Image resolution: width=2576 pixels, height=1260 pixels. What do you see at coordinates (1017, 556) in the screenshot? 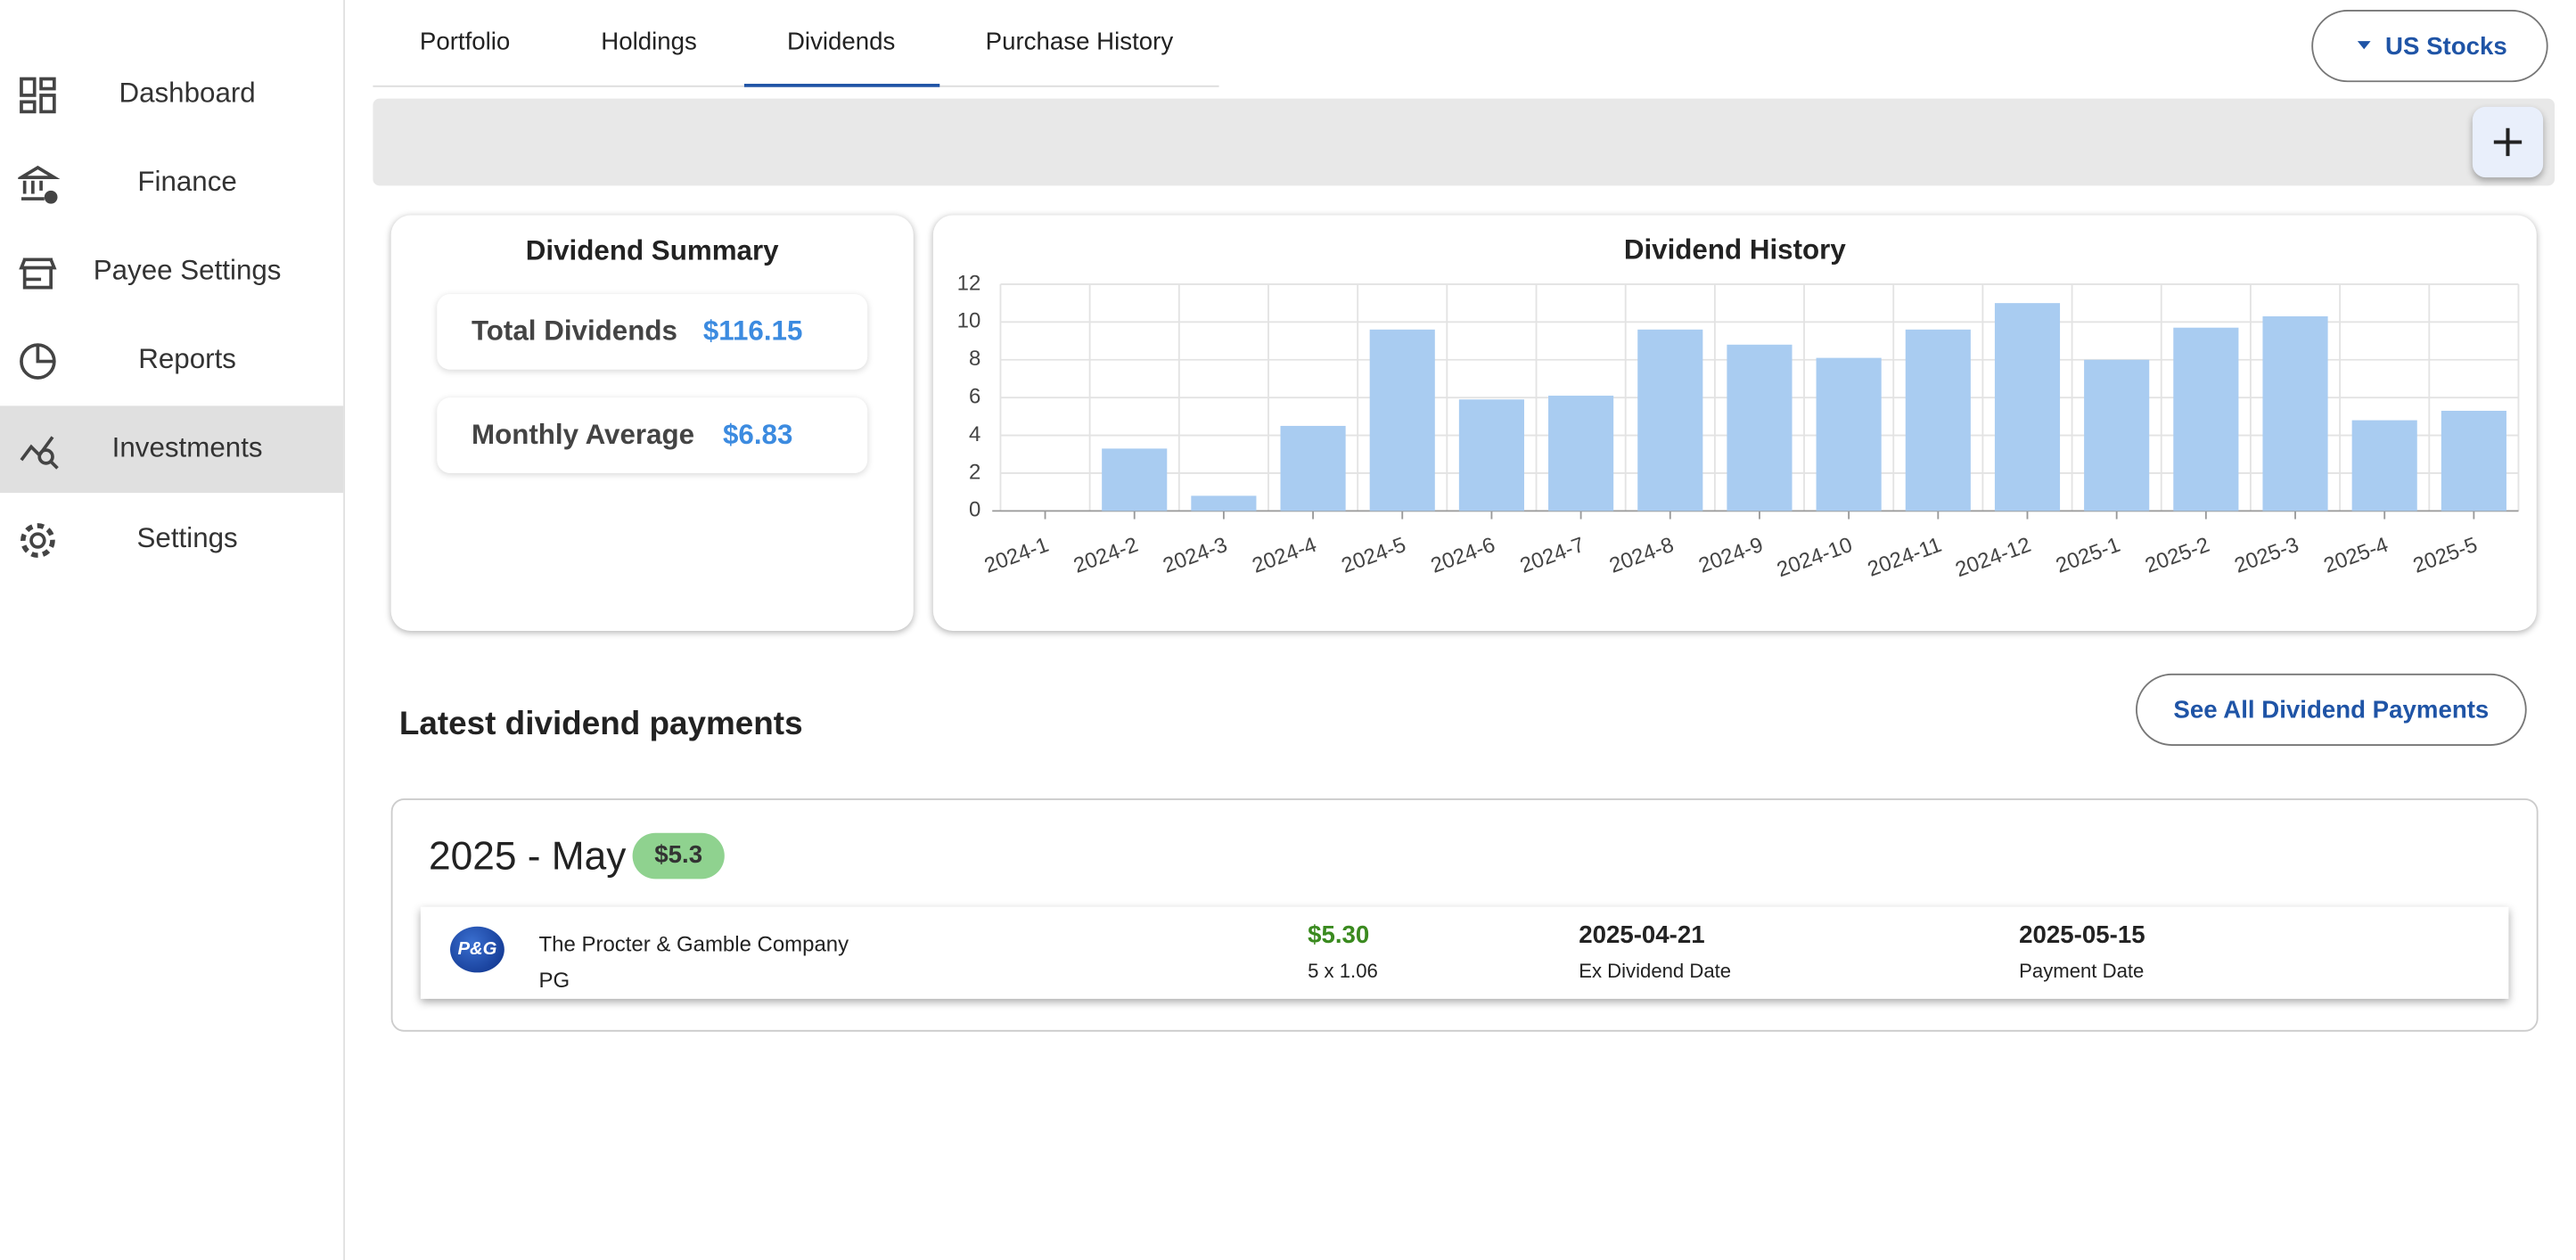
I see `x-tick-label: 2024-1` at bounding box center [1017, 556].